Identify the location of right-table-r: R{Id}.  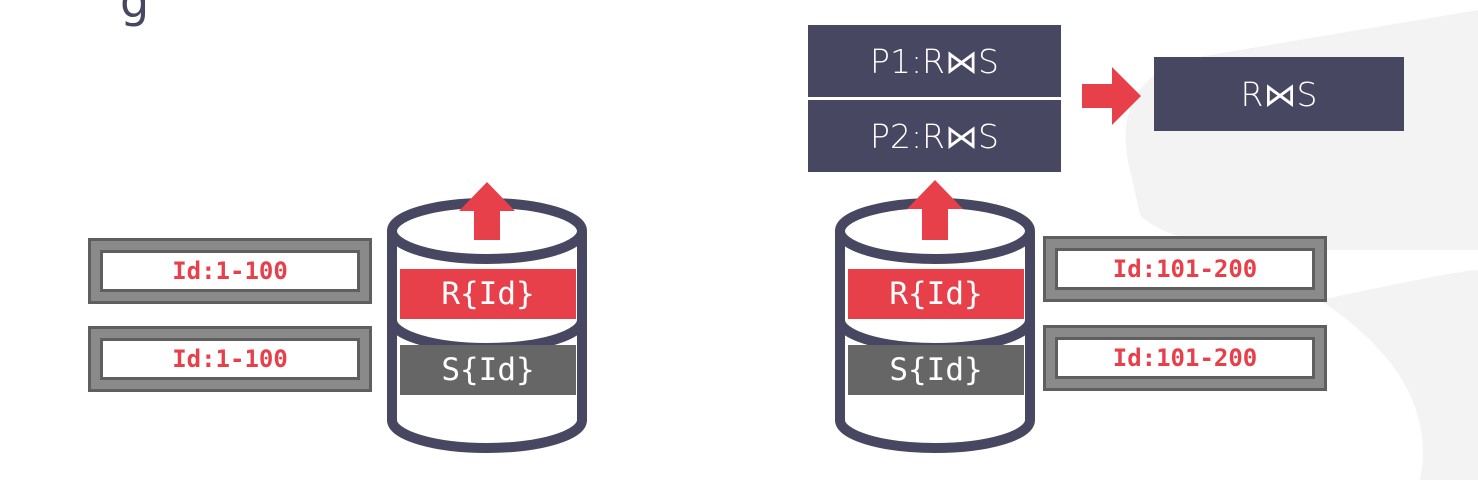
(936, 294).